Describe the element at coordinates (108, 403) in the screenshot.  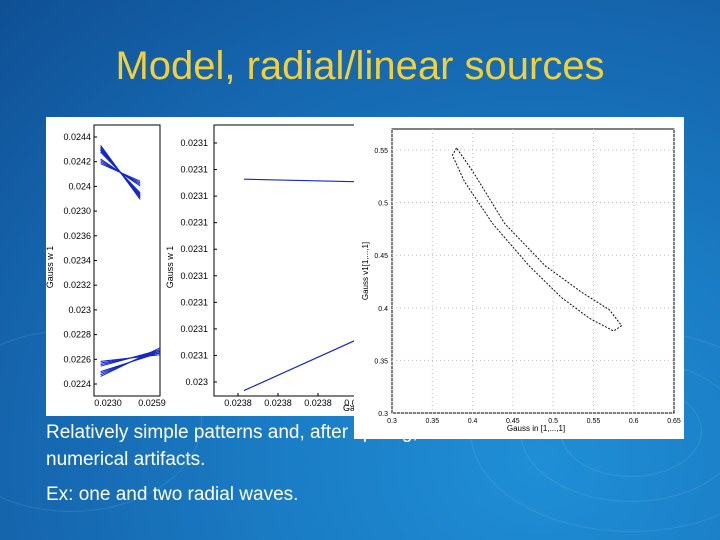
I see `left-xtick-label: 0.0230` at that location.